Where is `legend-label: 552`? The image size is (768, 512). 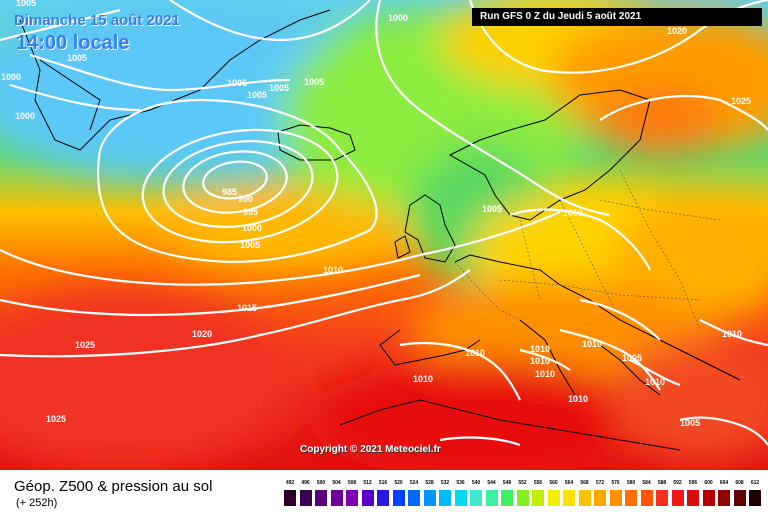
legend-label: 552 is located at coordinates (522, 483).